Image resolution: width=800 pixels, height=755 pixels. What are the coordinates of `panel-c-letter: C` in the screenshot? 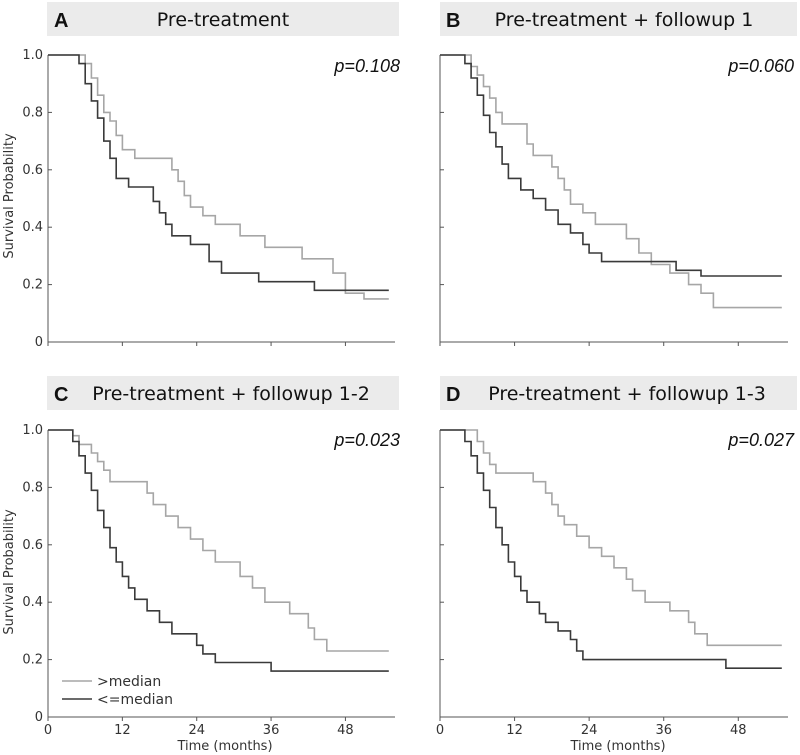 It's located at (61, 395).